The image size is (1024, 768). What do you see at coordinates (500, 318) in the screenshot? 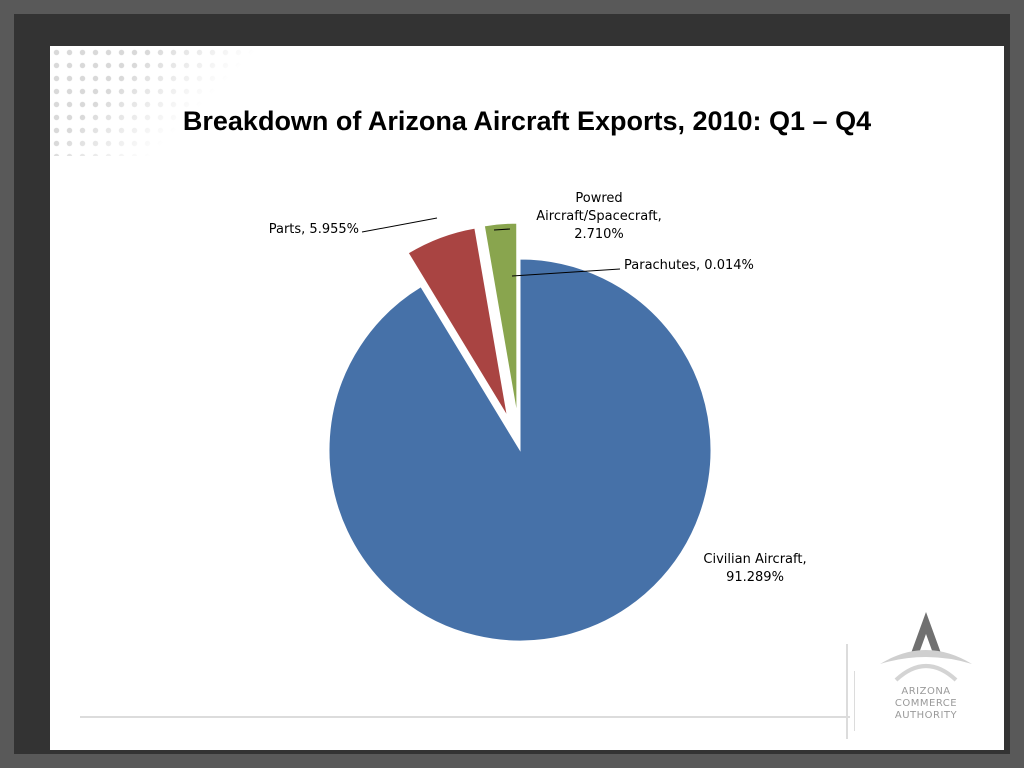
I see `pie-slice-powred-aircraft-spacecraft` at bounding box center [500, 318].